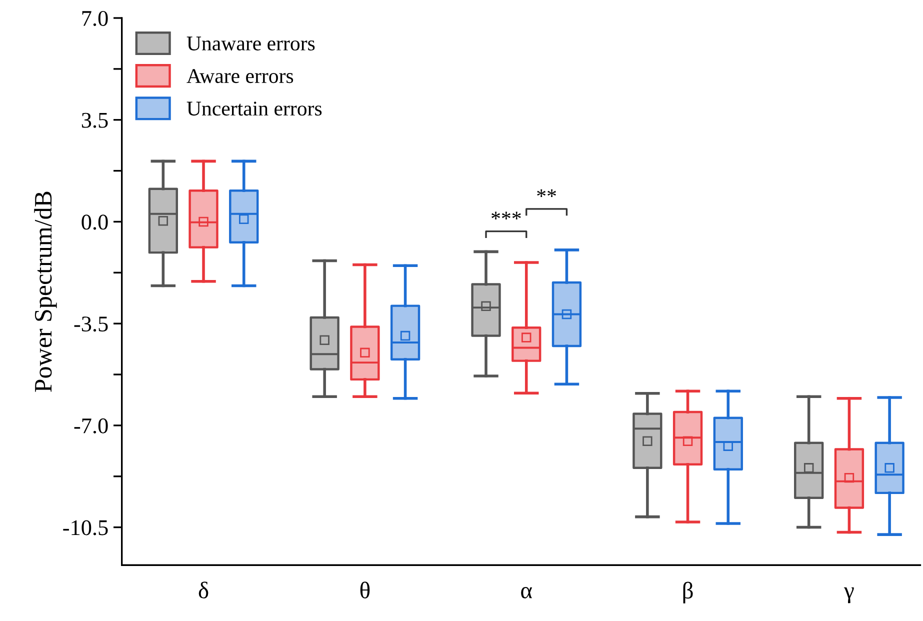 This screenshot has height=621, width=923. Describe the element at coordinates (95, 222) in the screenshot. I see `y-tick-label: 0.0` at that location.